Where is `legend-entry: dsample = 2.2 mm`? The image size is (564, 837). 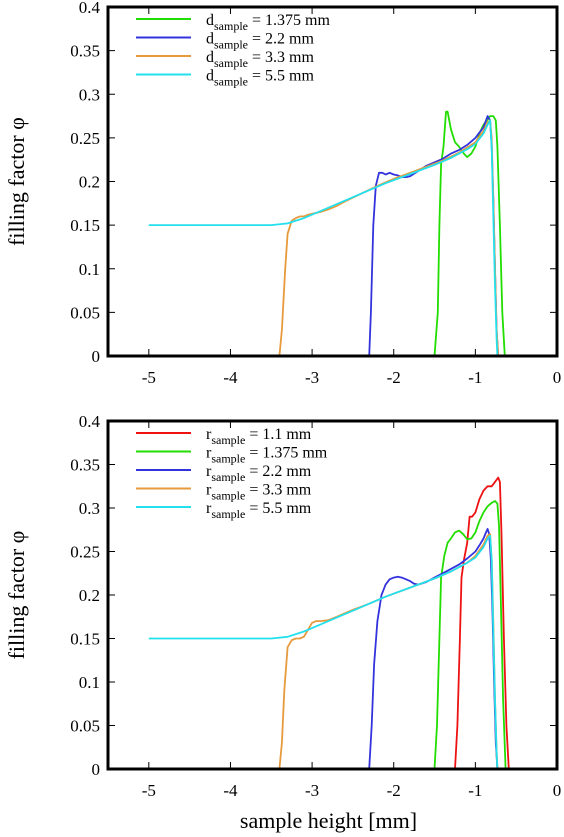 legend-entry: dsample = 2.2 mm is located at coordinates (260, 41).